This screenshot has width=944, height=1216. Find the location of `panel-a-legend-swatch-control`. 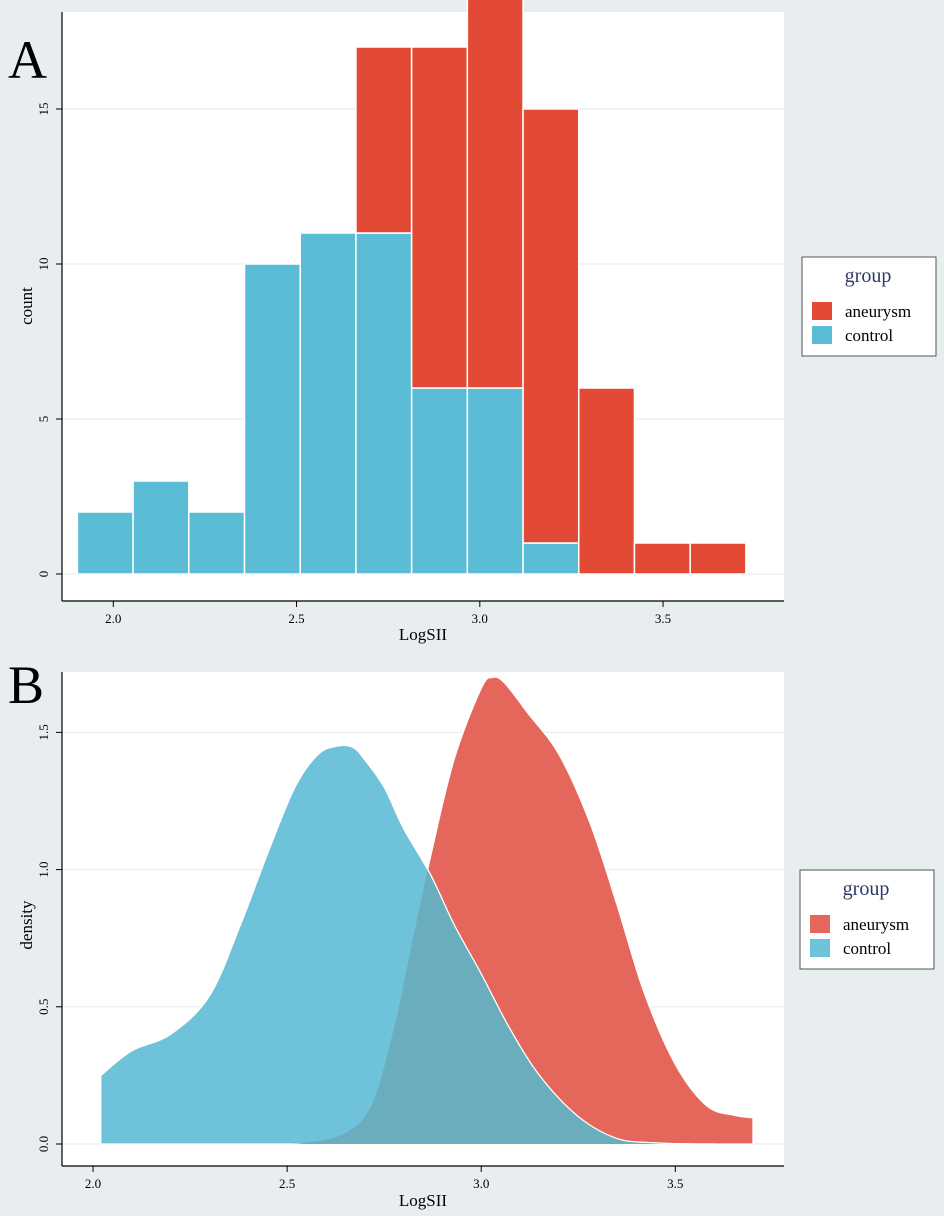

panel-a-legend-swatch-control is located at coordinates (822, 335).